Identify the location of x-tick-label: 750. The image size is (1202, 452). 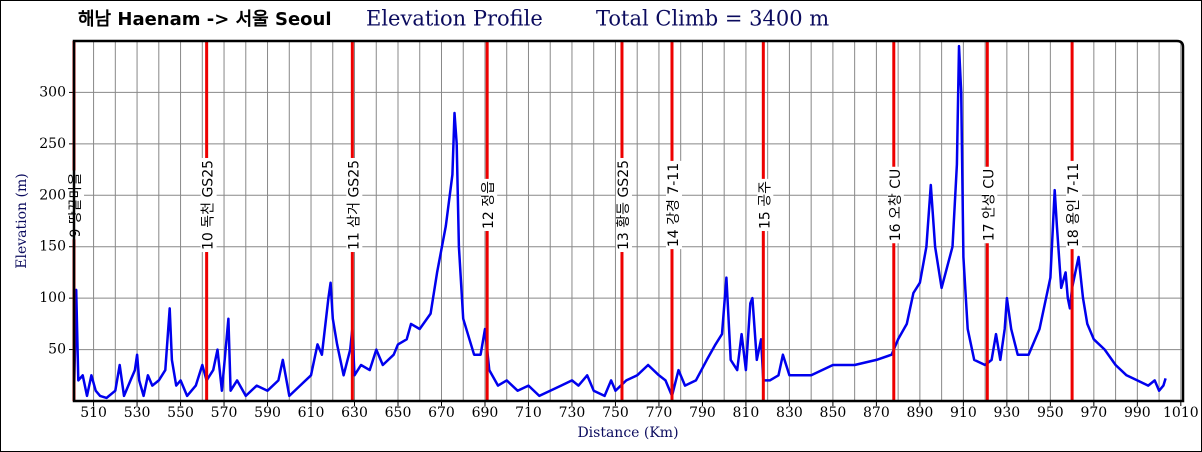
(615, 413).